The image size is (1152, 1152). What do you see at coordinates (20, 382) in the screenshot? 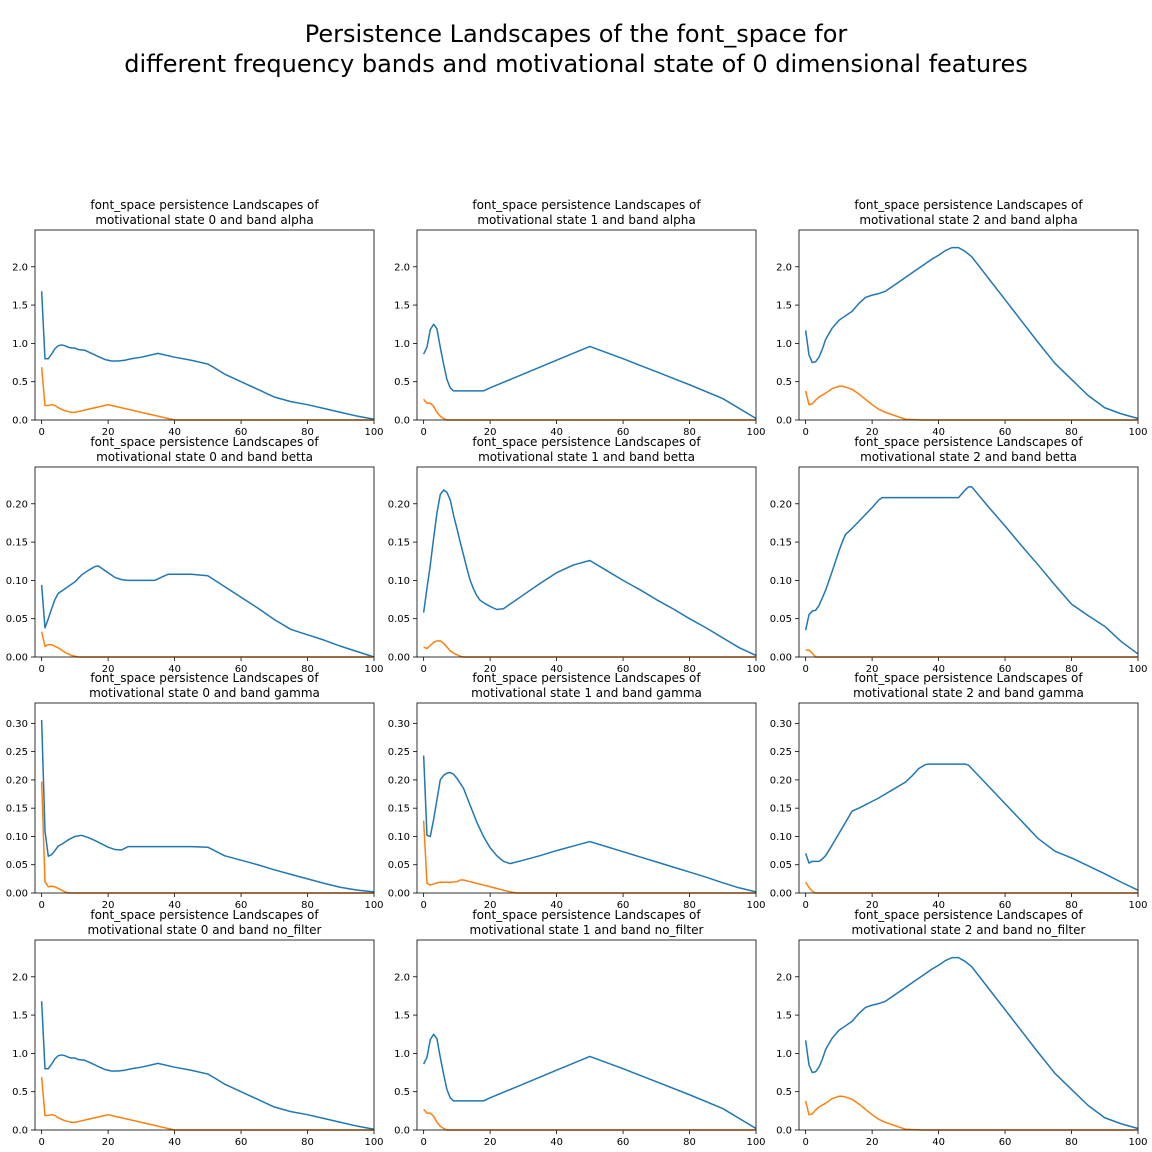
I see `y-tick-label: 0.5` at bounding box center [20, 382].